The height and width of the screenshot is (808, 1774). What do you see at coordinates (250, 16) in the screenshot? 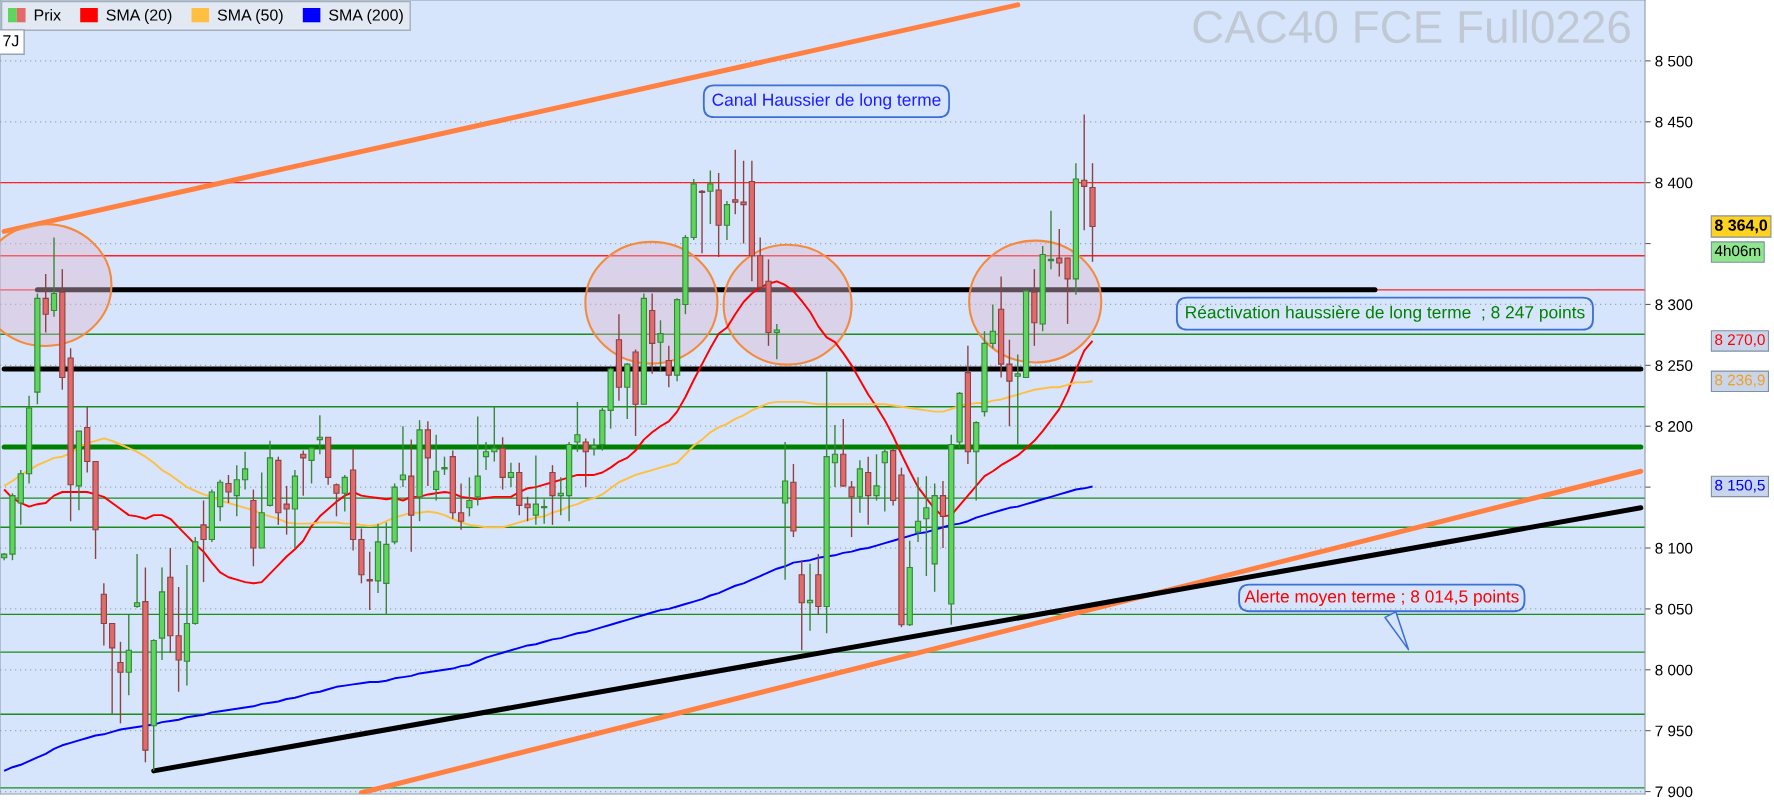
I see `legend-label: SMA (50)` at bounding box center [250, 16].